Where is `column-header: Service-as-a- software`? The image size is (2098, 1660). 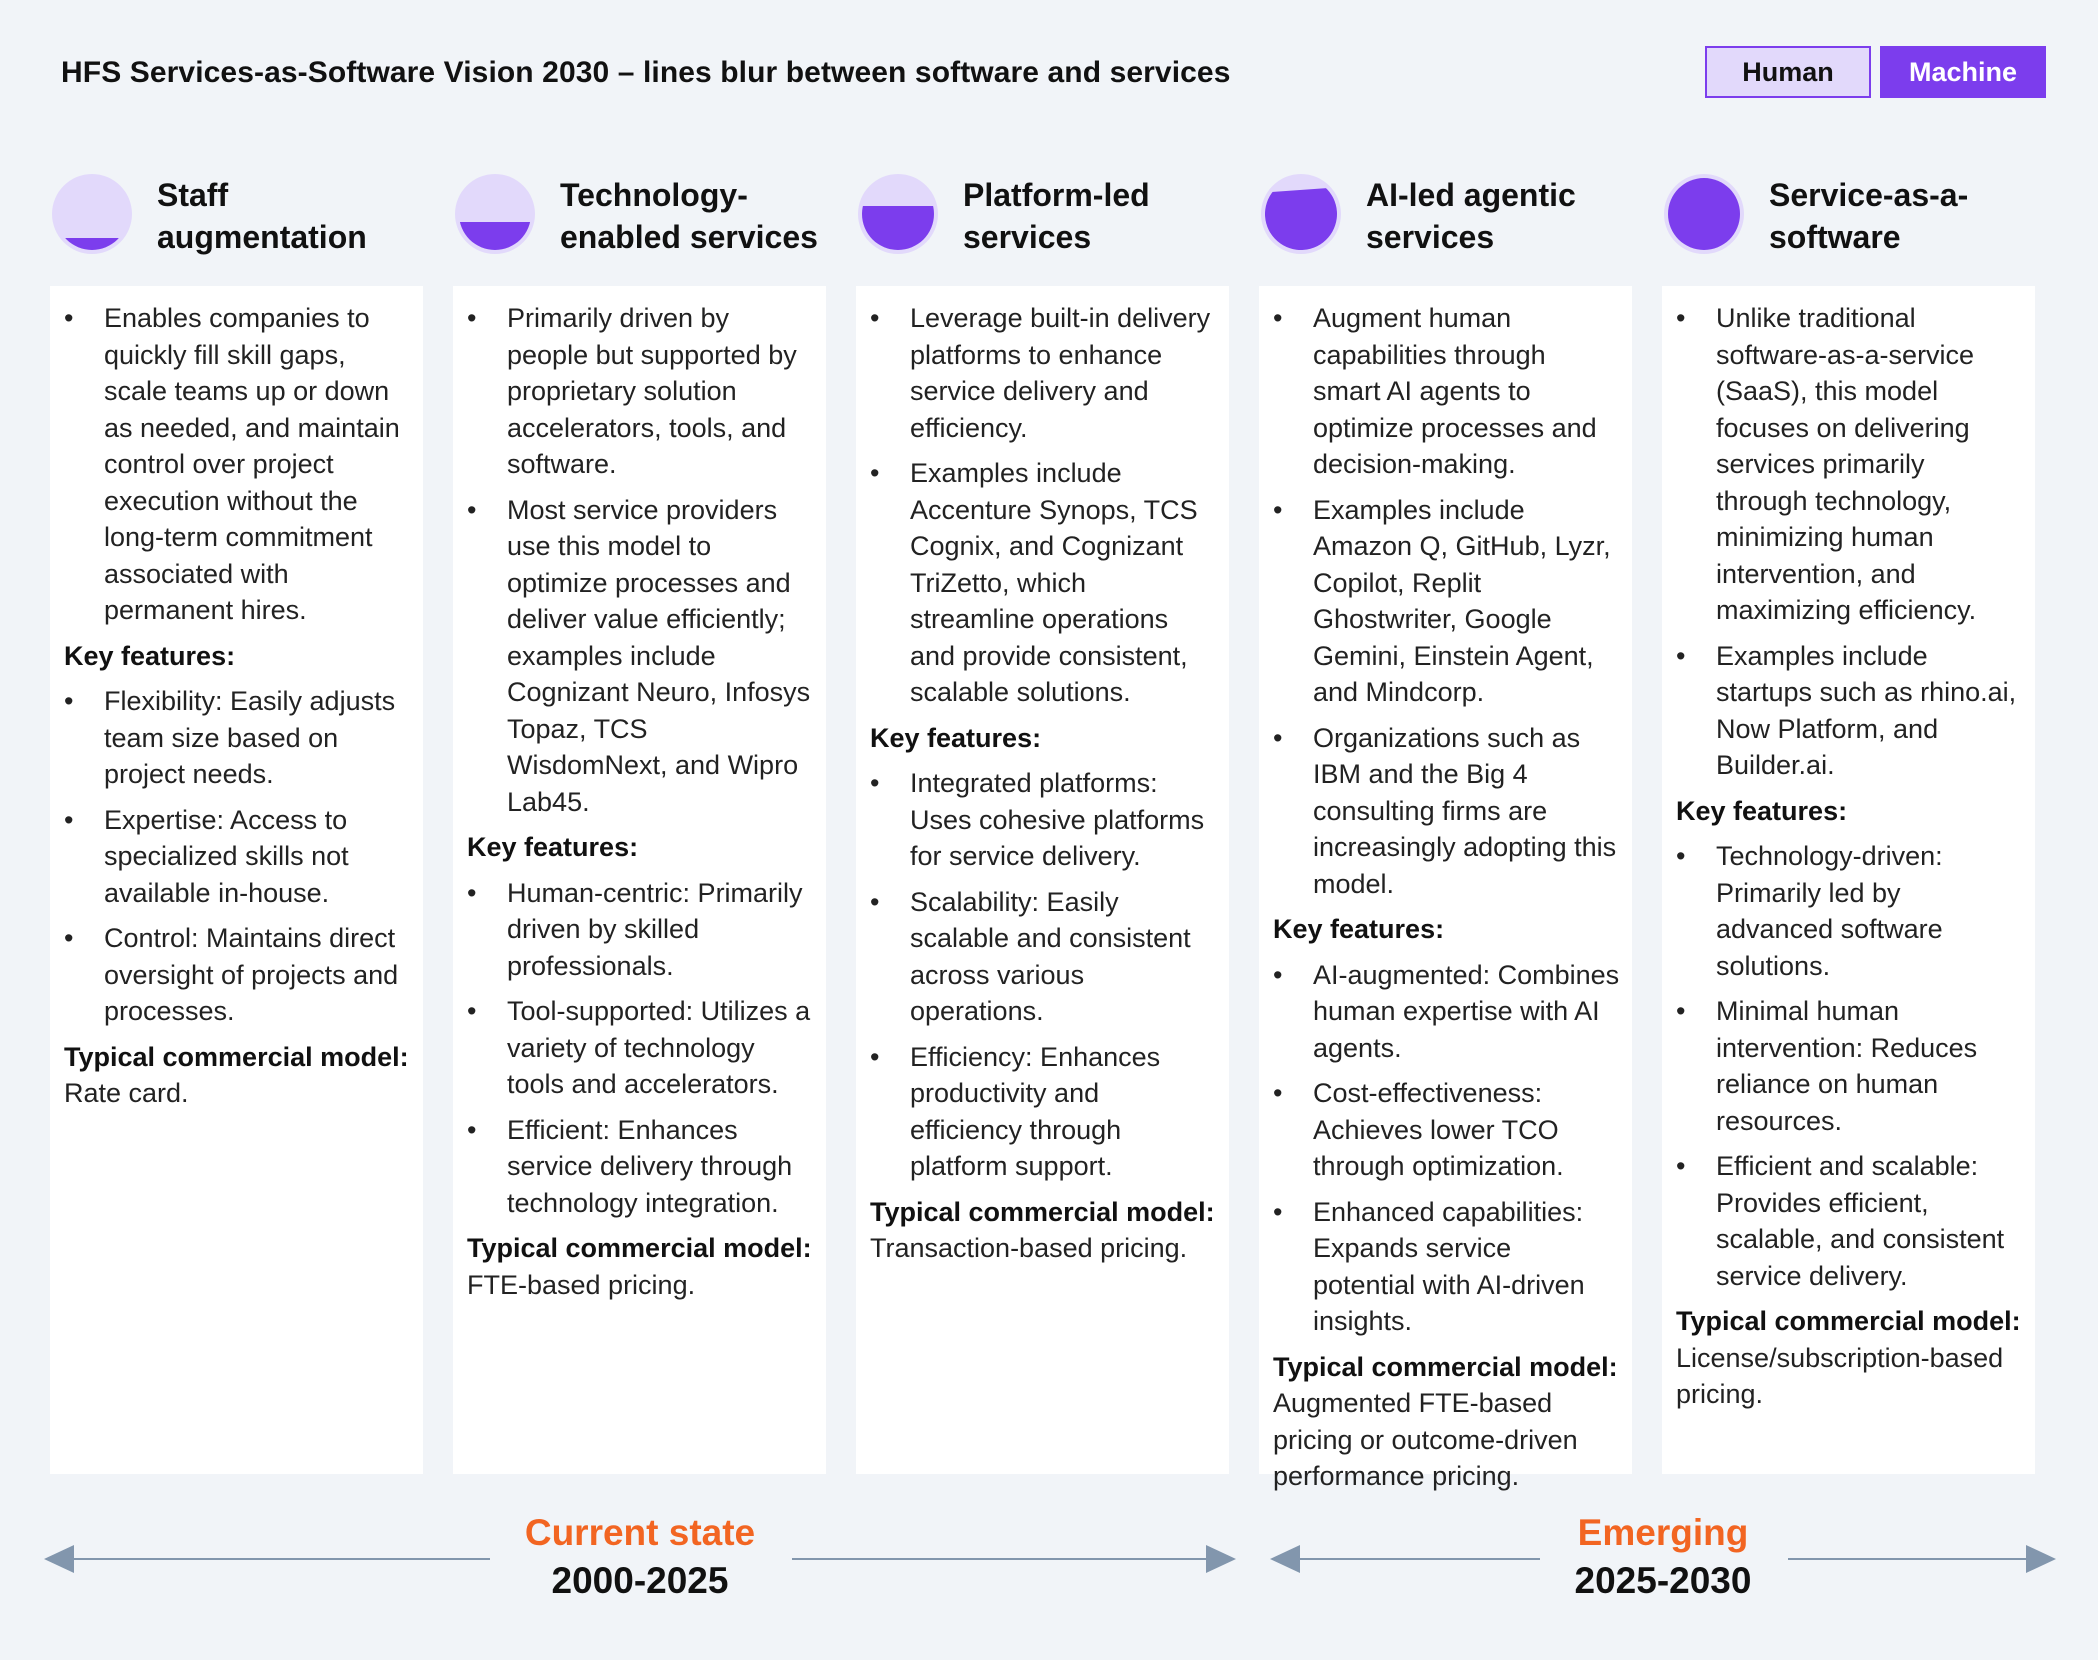
column-header: Service-as-a- software is located at coordinates (1848, 228).